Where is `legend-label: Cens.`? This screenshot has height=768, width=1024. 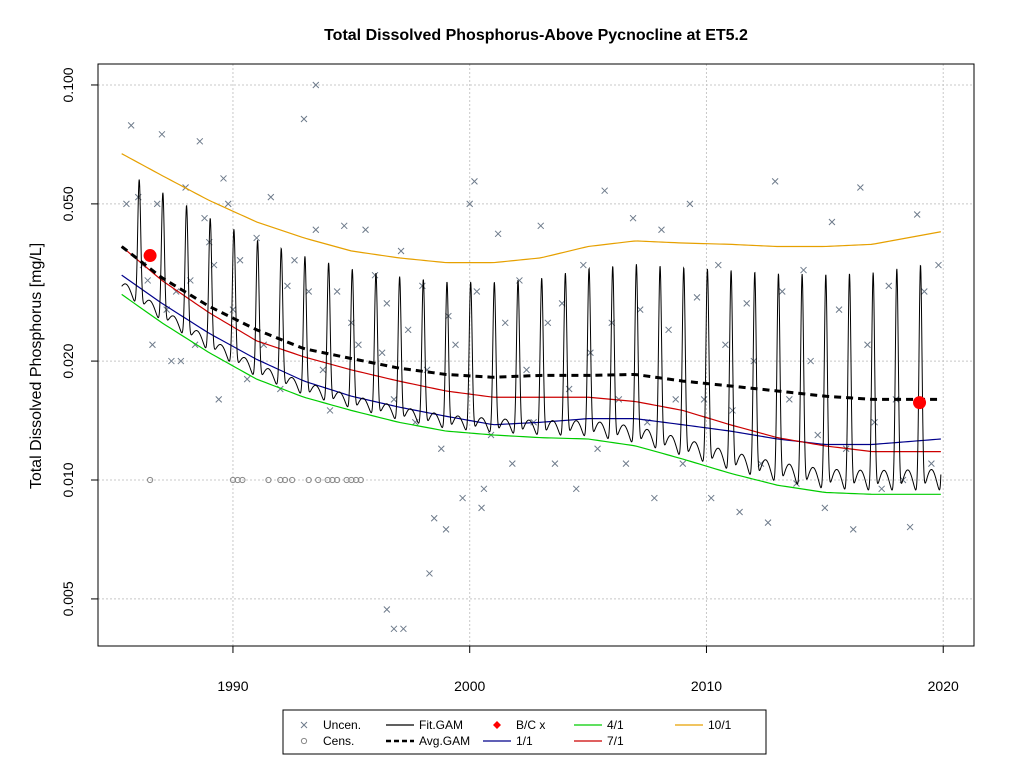
legend-label: Cens. is located at coordinates (338, 741).